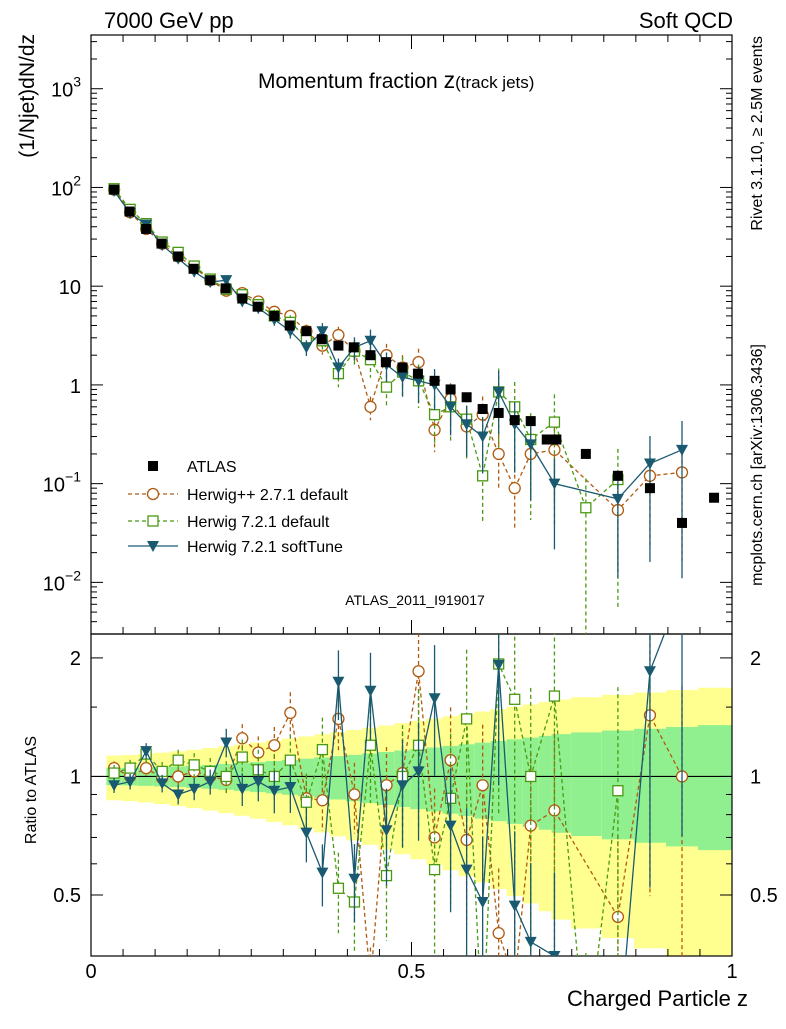 The height and width of the screenshot is (1029, 786). What do you see at coordinates (153, 494) in the screenshot?
I see `legend-marker-herwigpp` at bounding box center [153, 494].